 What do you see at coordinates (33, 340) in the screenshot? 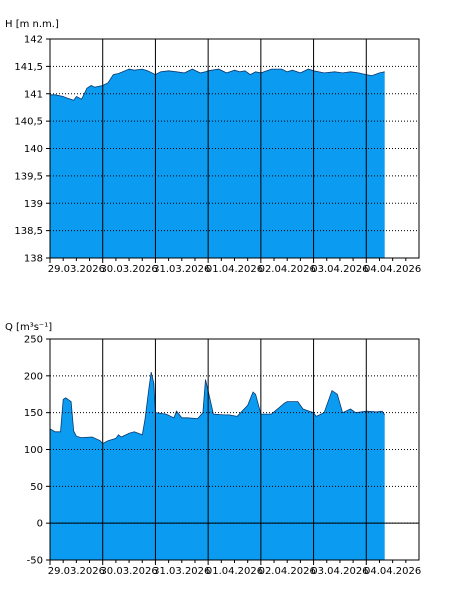
I see `discharge-ytick-label: 250` at bounding box center [33, 340].